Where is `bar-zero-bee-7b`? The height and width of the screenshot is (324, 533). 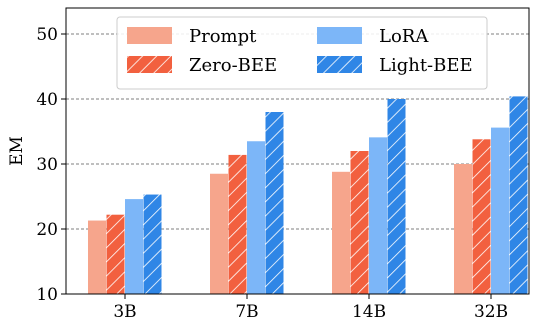
bar-zero-bee-7b is located at coordinates (237, 224).